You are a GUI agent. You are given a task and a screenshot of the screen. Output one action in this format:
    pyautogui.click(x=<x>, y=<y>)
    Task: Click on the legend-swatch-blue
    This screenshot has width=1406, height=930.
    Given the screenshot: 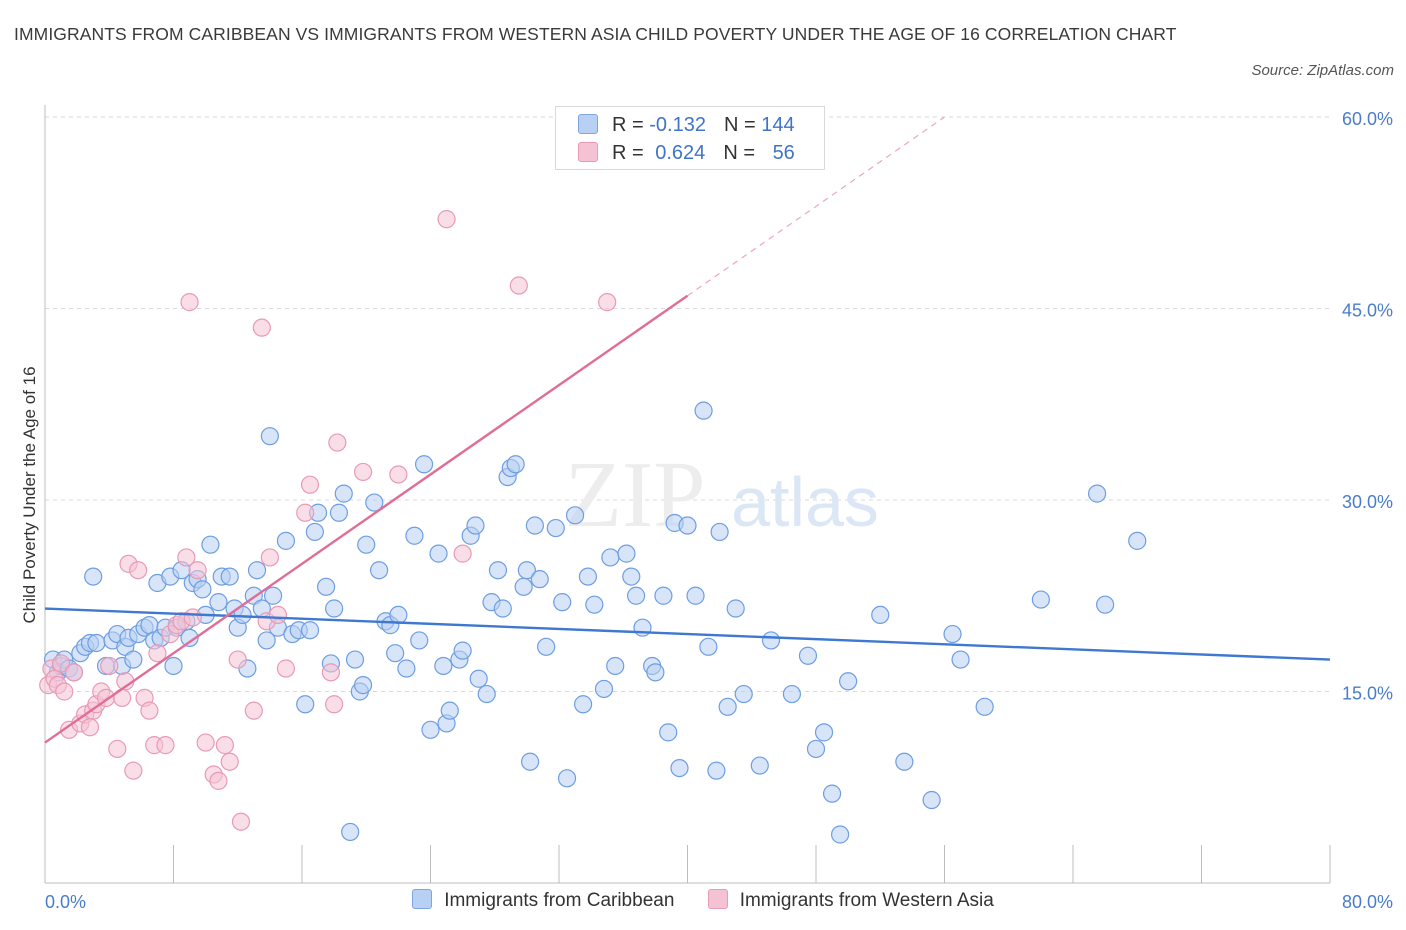 What is the action you would take?
    pyautogui.click(x=588, y=124)
    